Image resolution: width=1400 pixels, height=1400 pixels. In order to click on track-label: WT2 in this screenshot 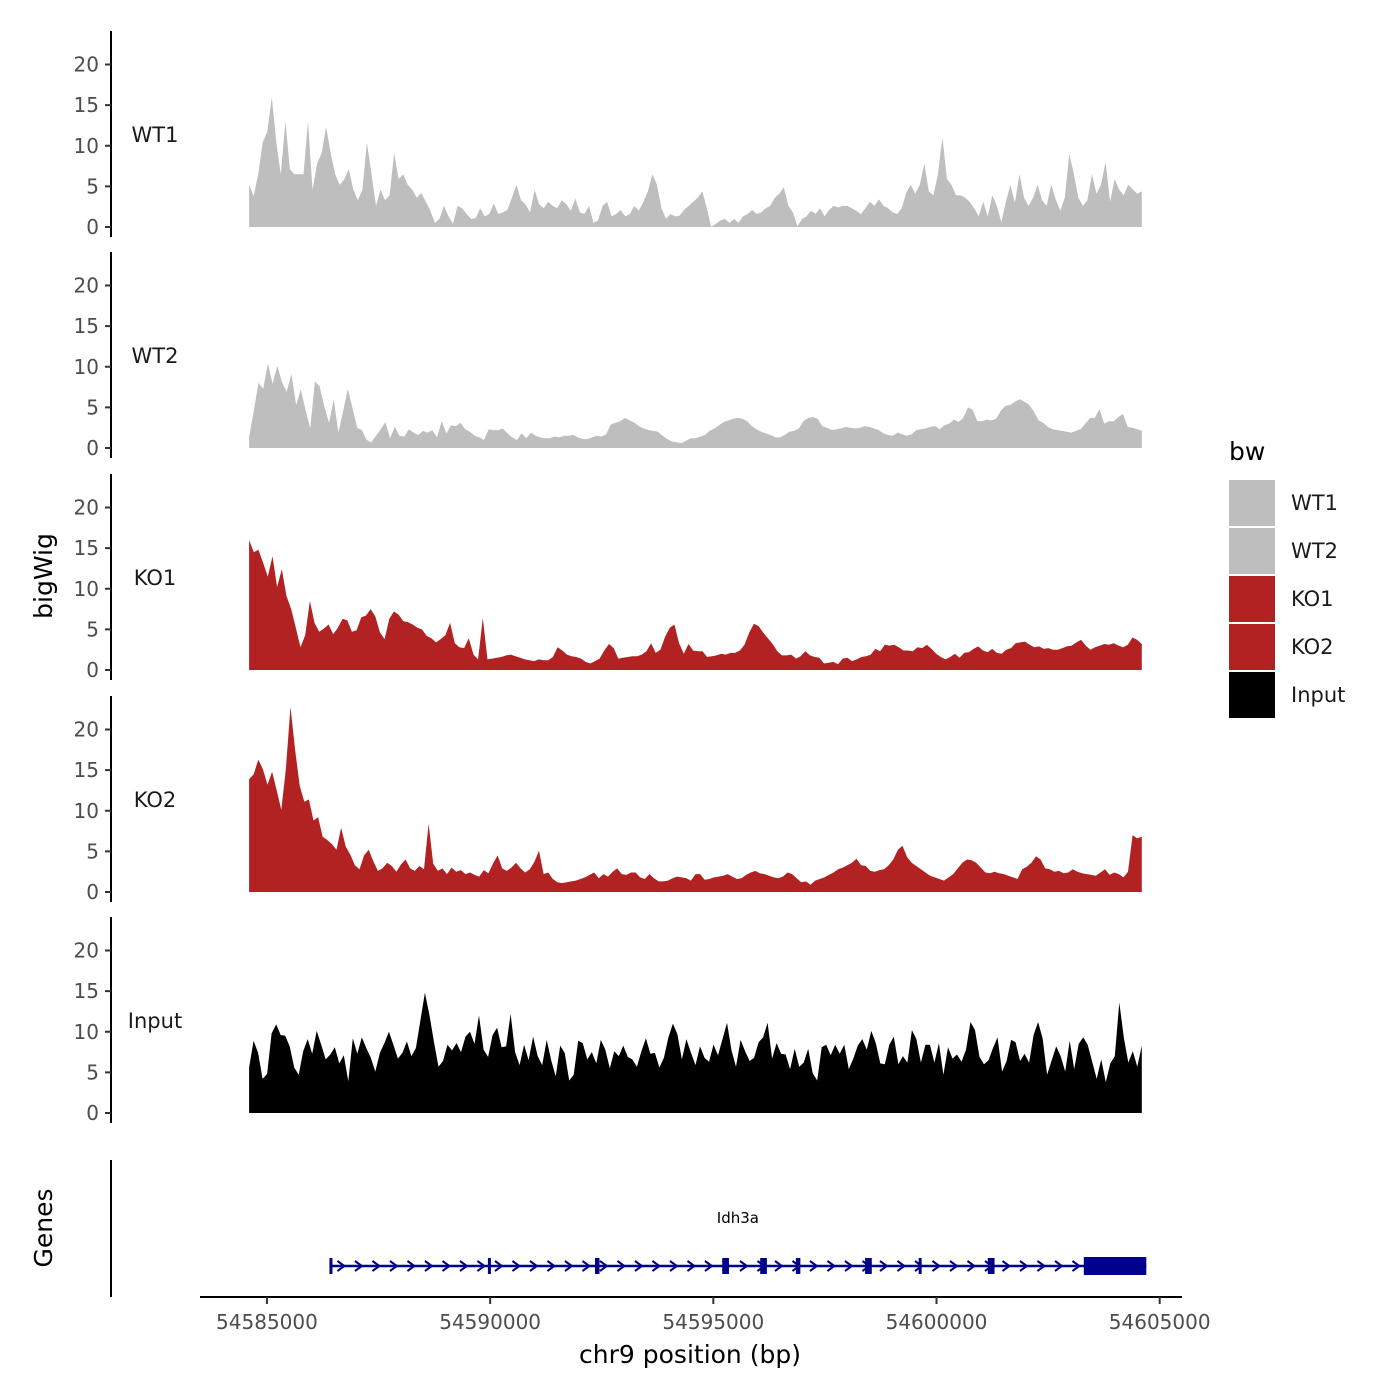, I will do `click(155, 356)`.